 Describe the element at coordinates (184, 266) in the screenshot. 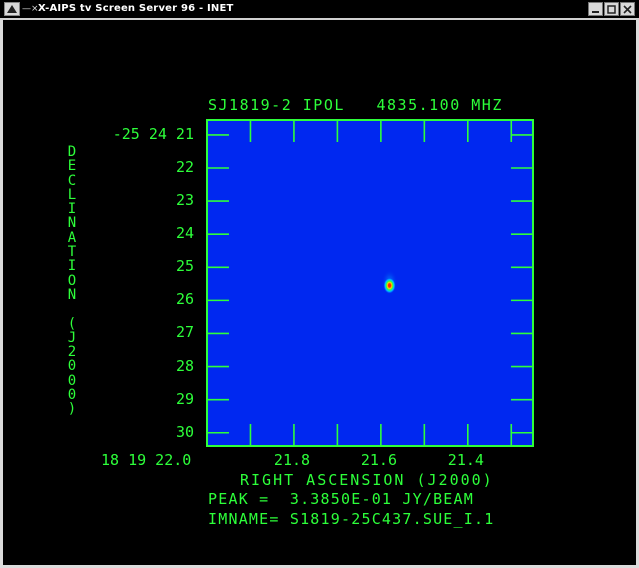

I see `y-tick-label: 25` at that location.